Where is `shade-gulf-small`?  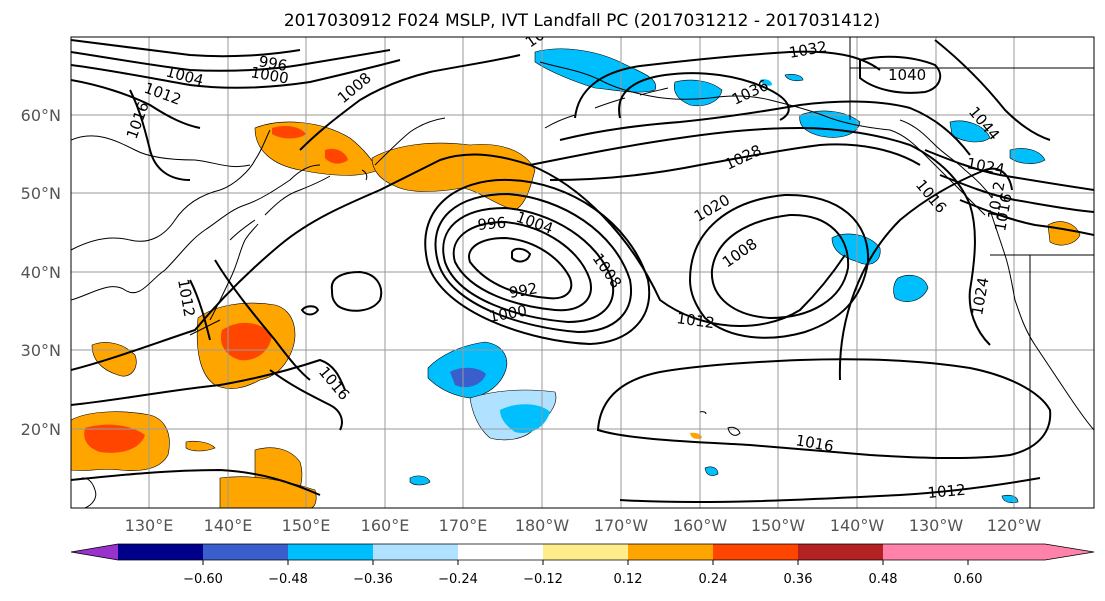
shade-gulf-small is located at coordinates (911, 288).